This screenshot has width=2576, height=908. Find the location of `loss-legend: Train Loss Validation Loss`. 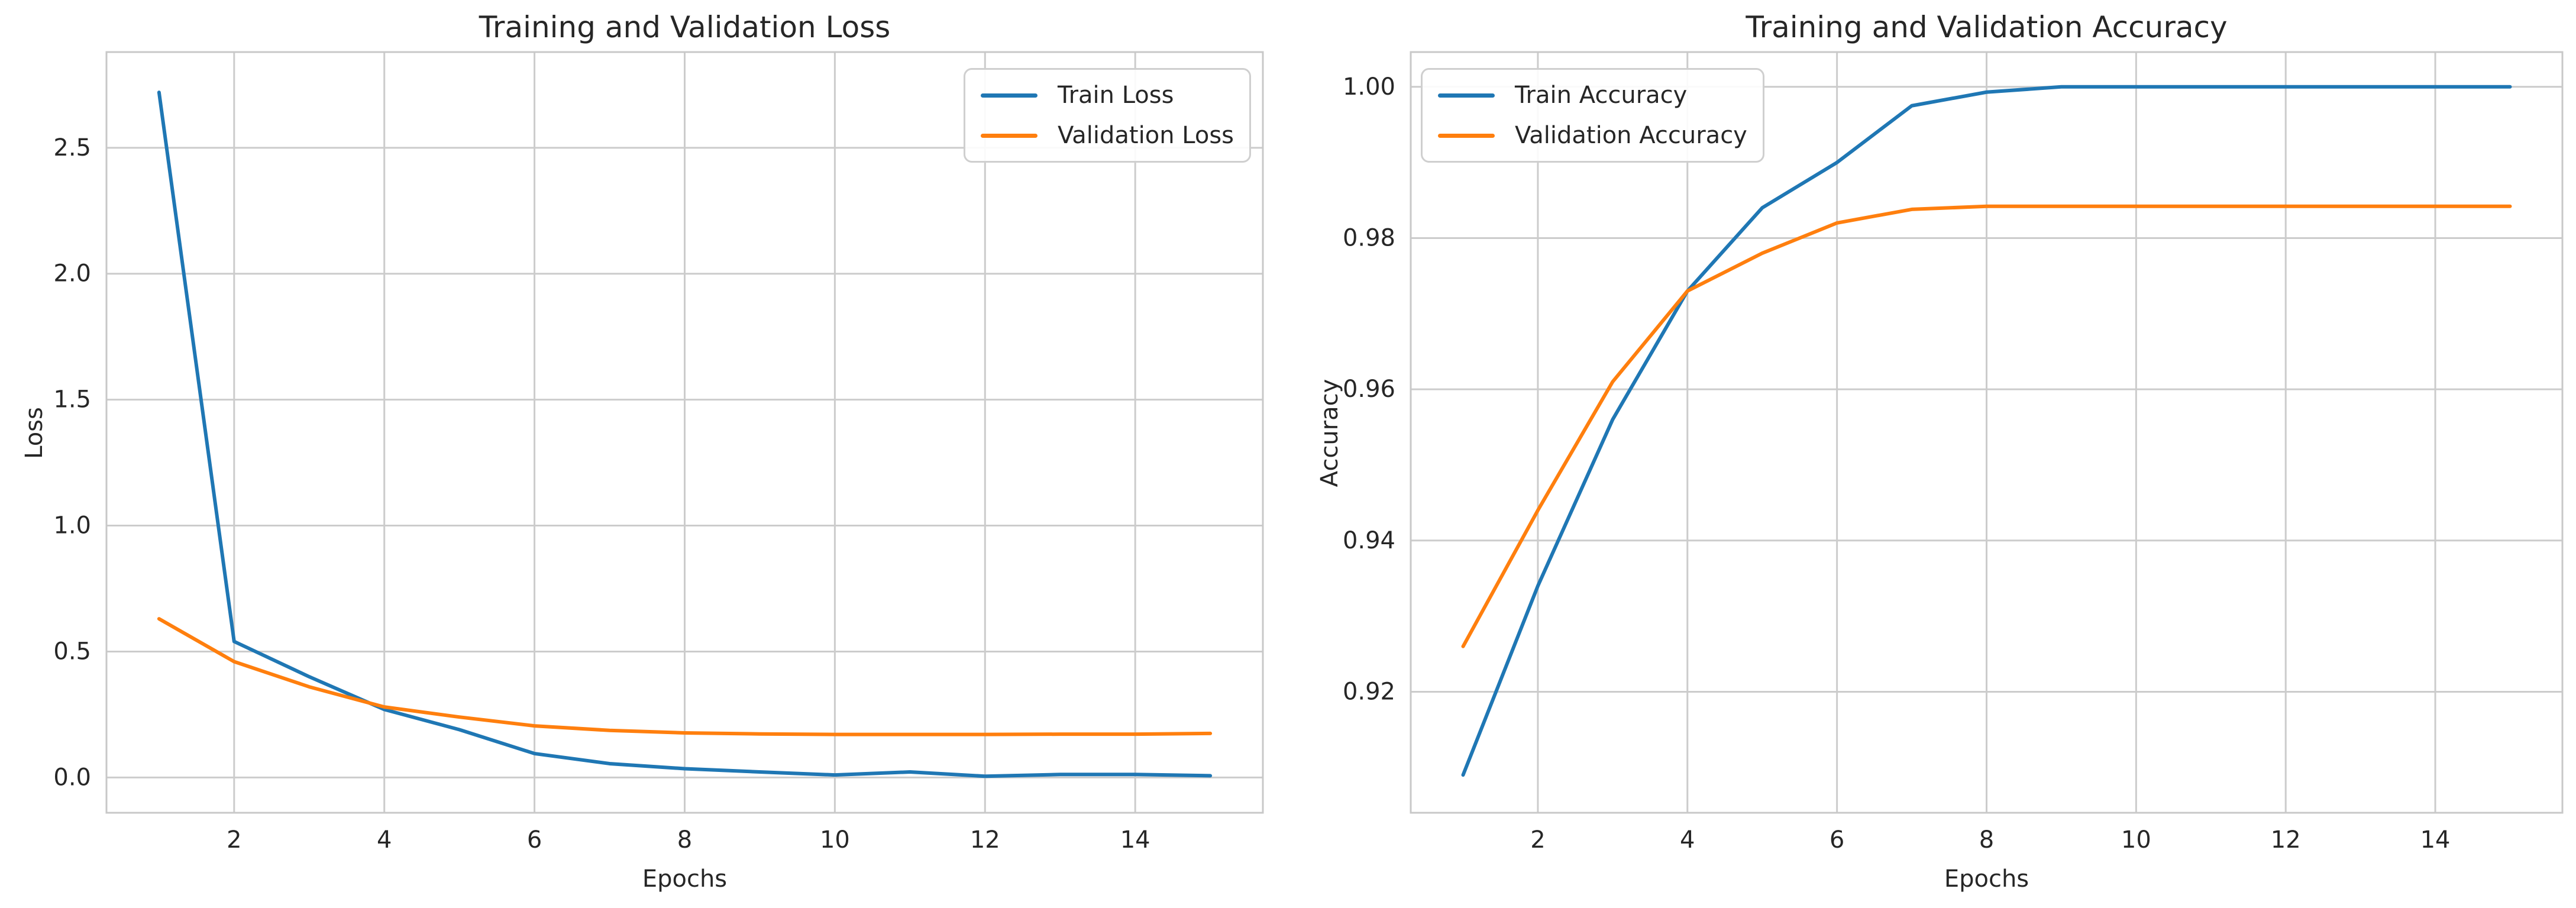

loss-legend: Train Loss Validation Loss is located at coordinates (1107, 115).